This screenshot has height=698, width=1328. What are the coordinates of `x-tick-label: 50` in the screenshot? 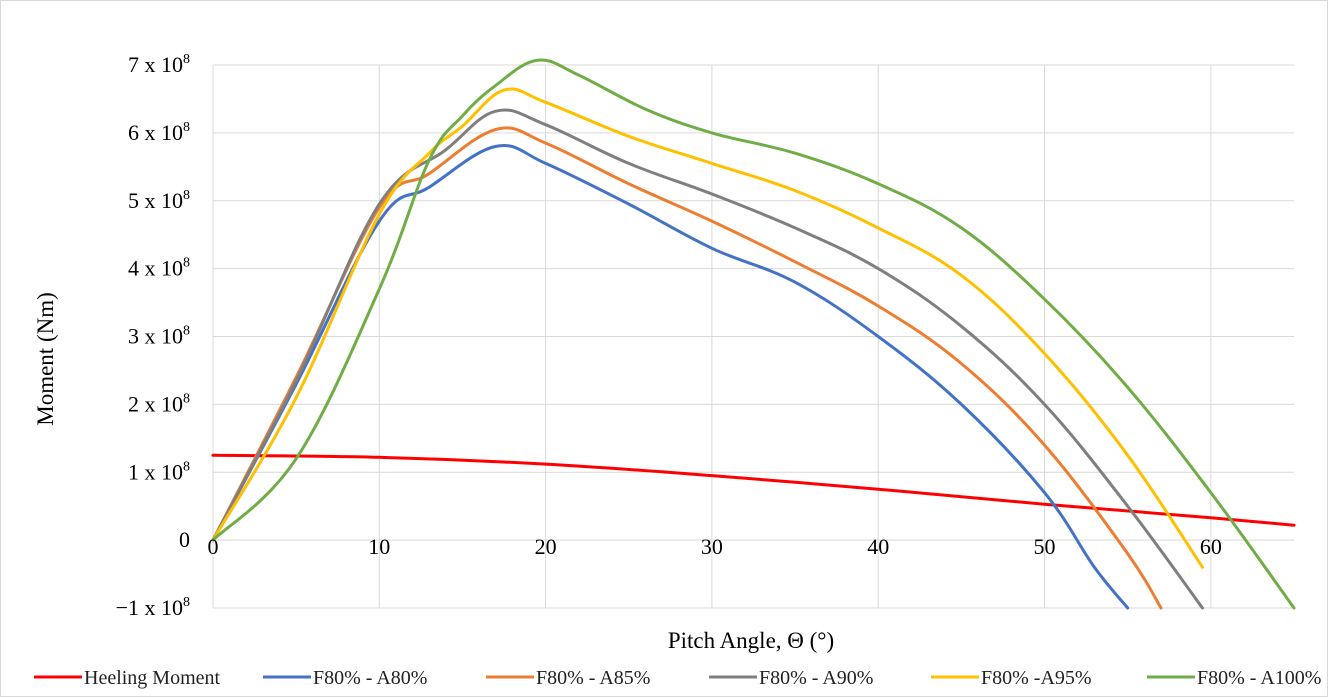 It's located at (1045, 546).